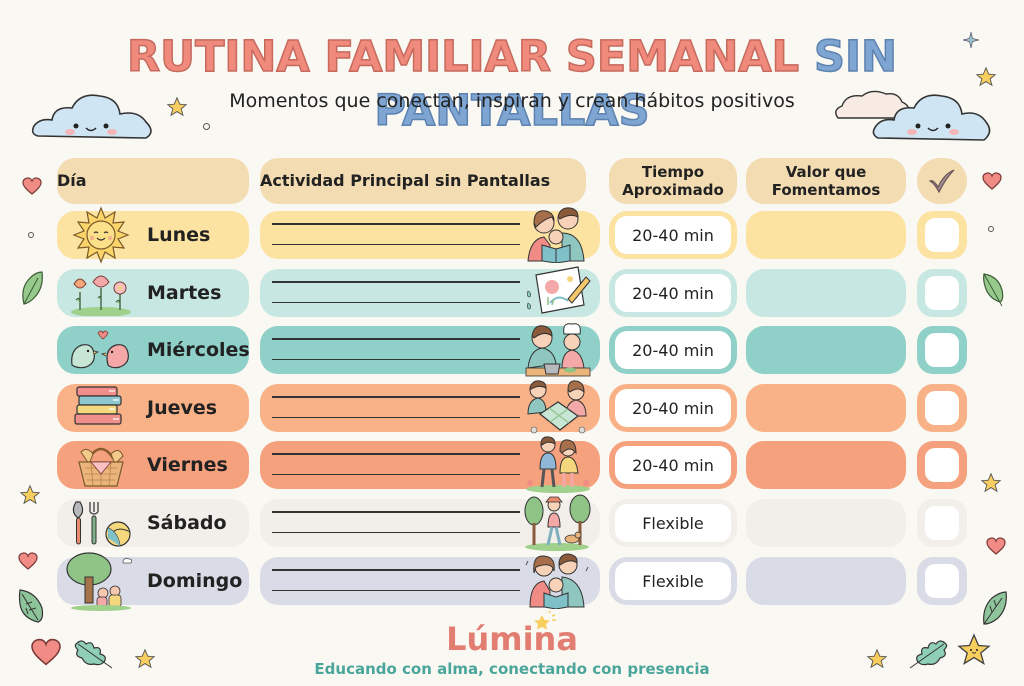  What do you see at coordinates (93, 116) in the screenshot?
I see `cloud-left-icon` at bounding box center [93, 116].